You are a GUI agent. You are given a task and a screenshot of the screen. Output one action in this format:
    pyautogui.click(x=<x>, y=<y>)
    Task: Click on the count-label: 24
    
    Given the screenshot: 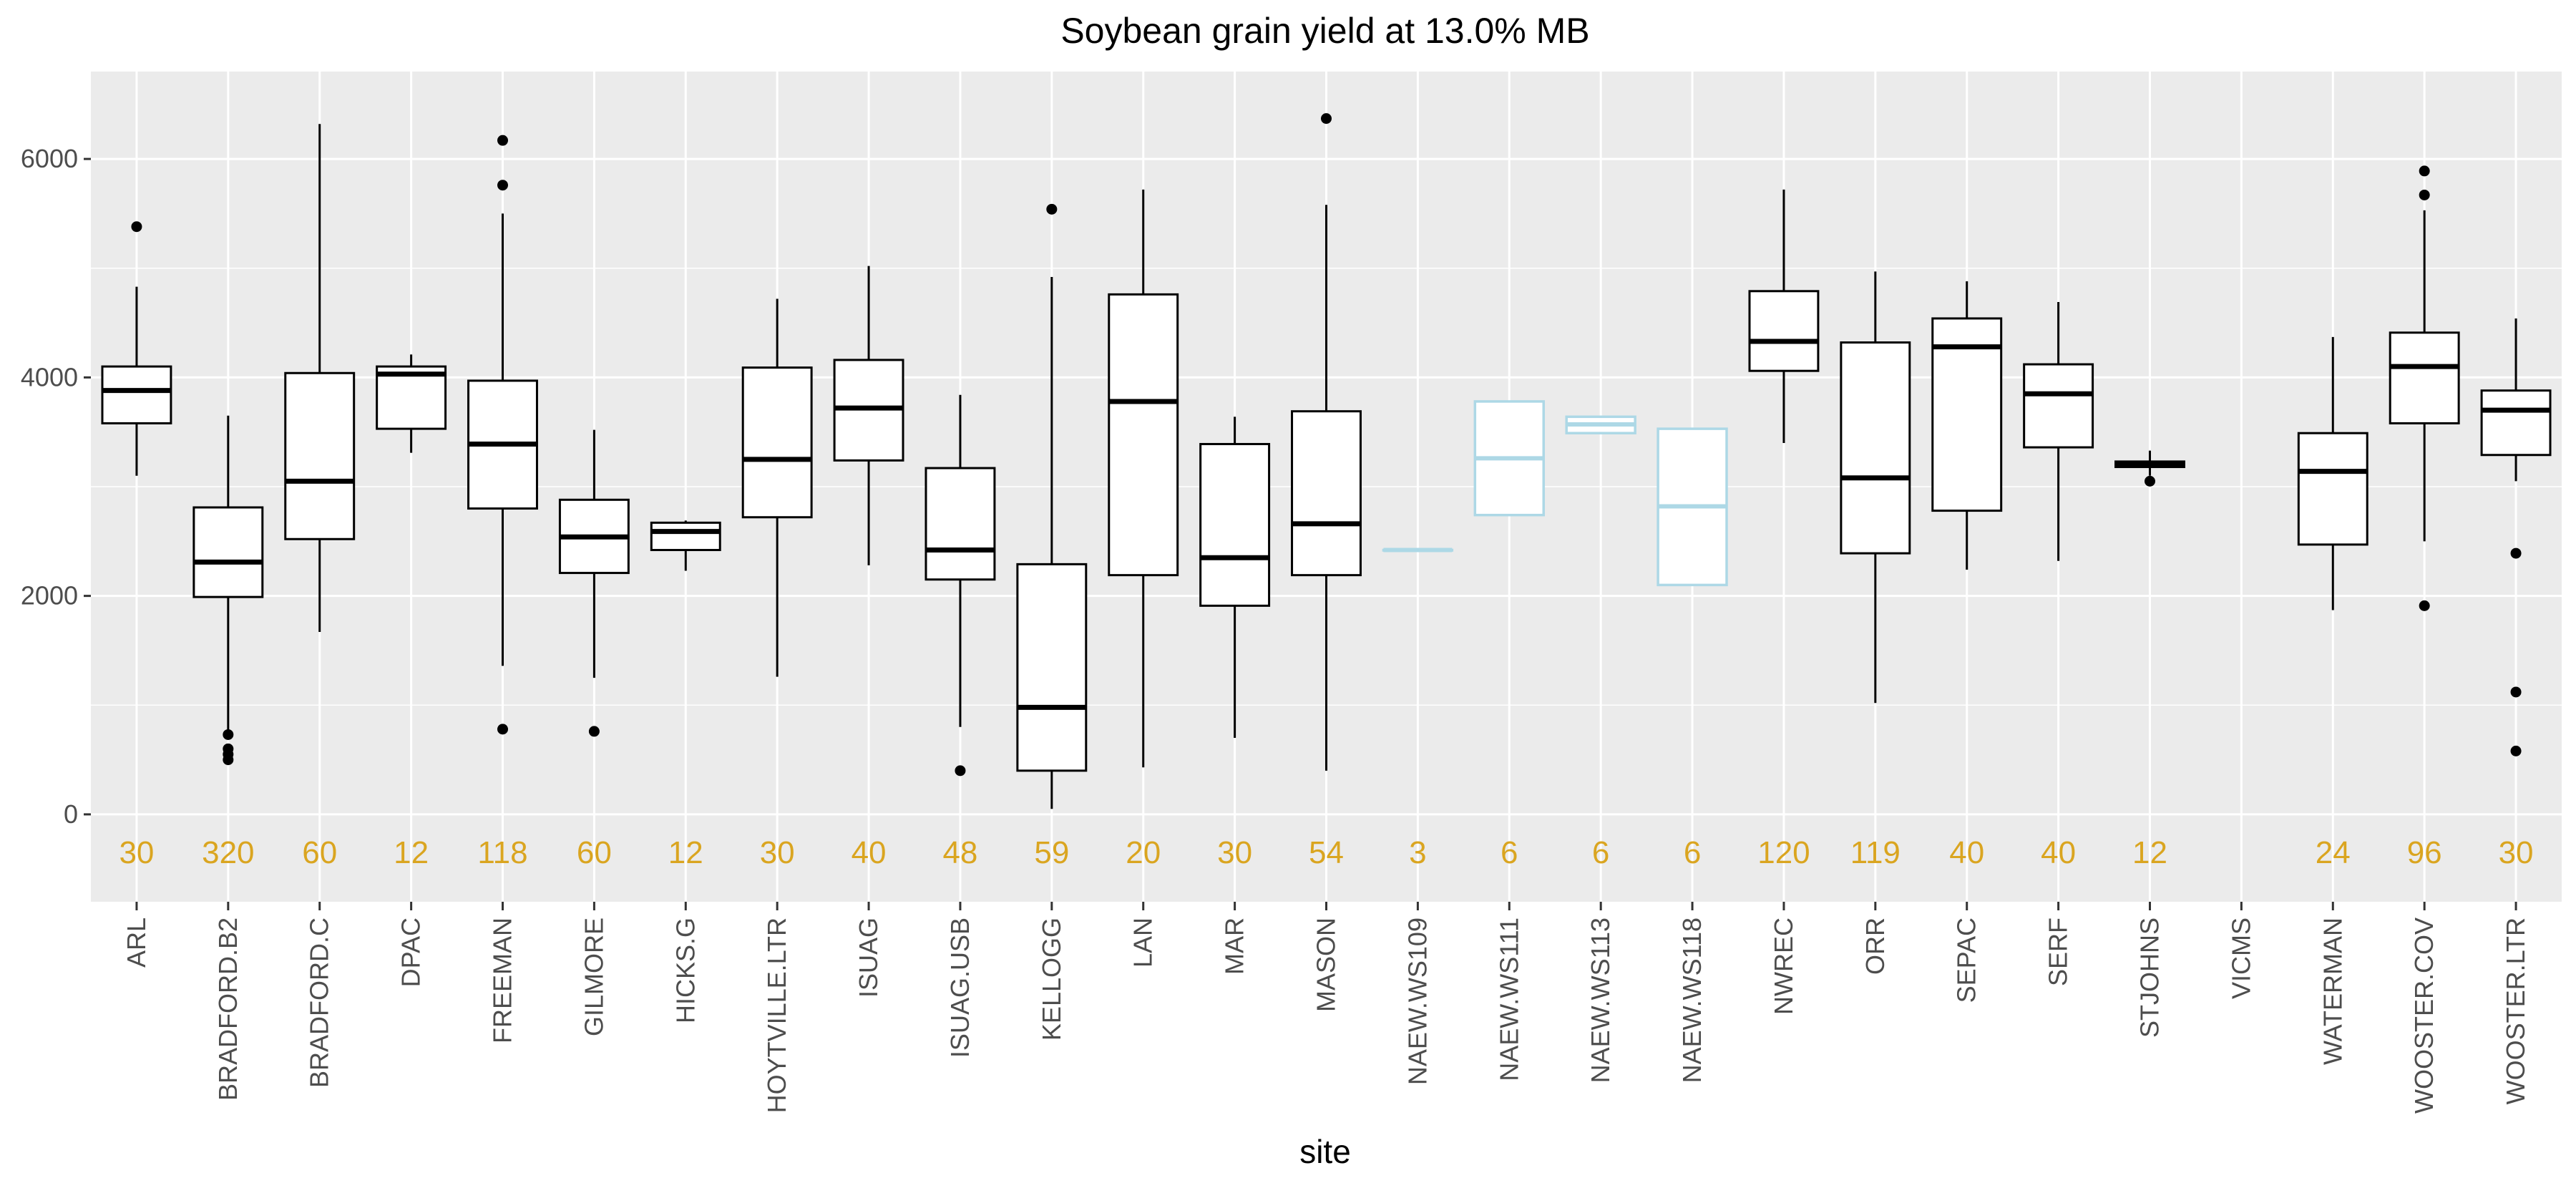 What is the action you would take?
    pyautogui.click(x=2333, y=853)
    